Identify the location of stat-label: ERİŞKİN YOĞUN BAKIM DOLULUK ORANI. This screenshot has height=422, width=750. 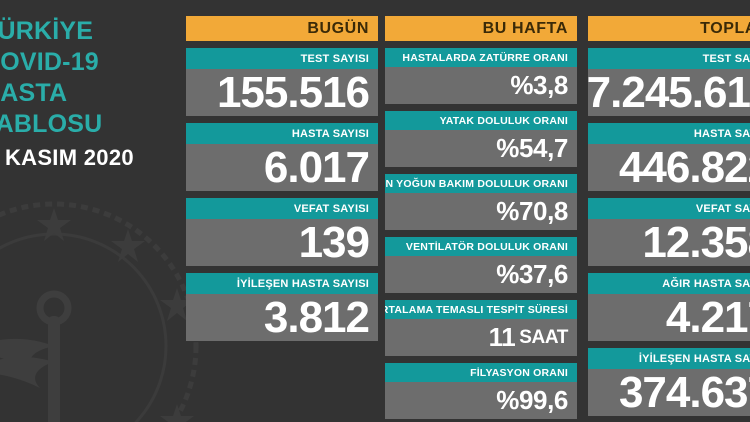
(481, 183).